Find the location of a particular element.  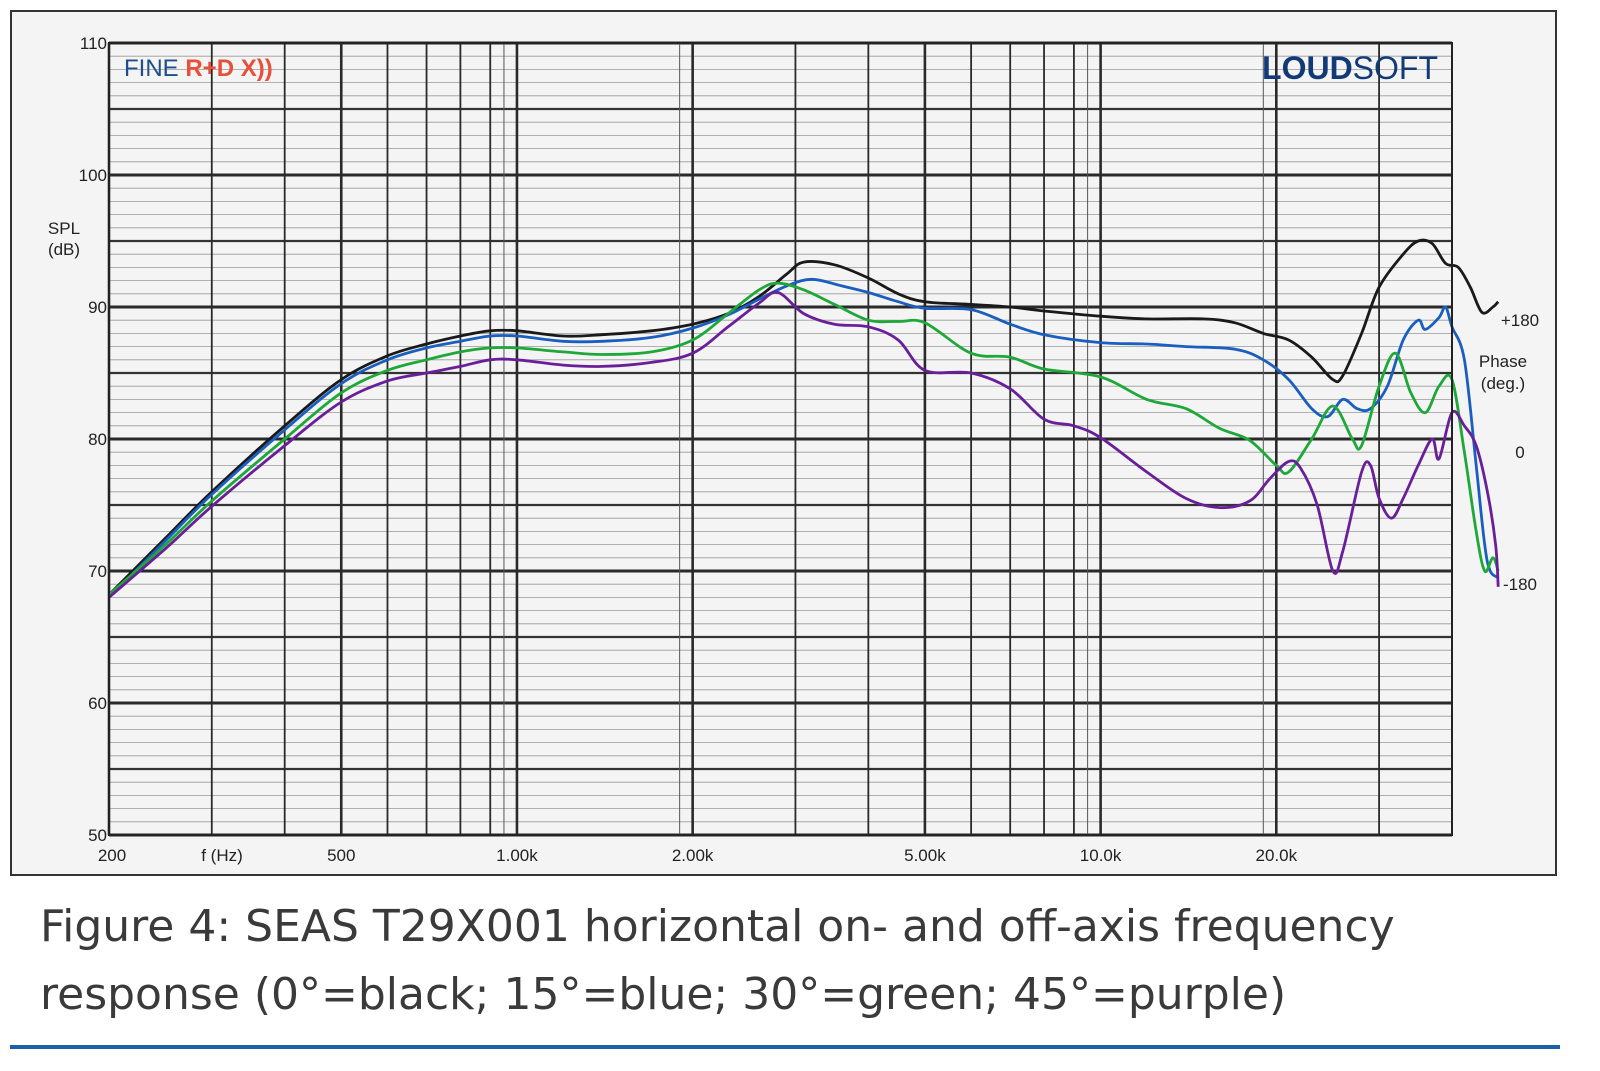

y-tick-label: 110 is located at coordinates (93, 43).